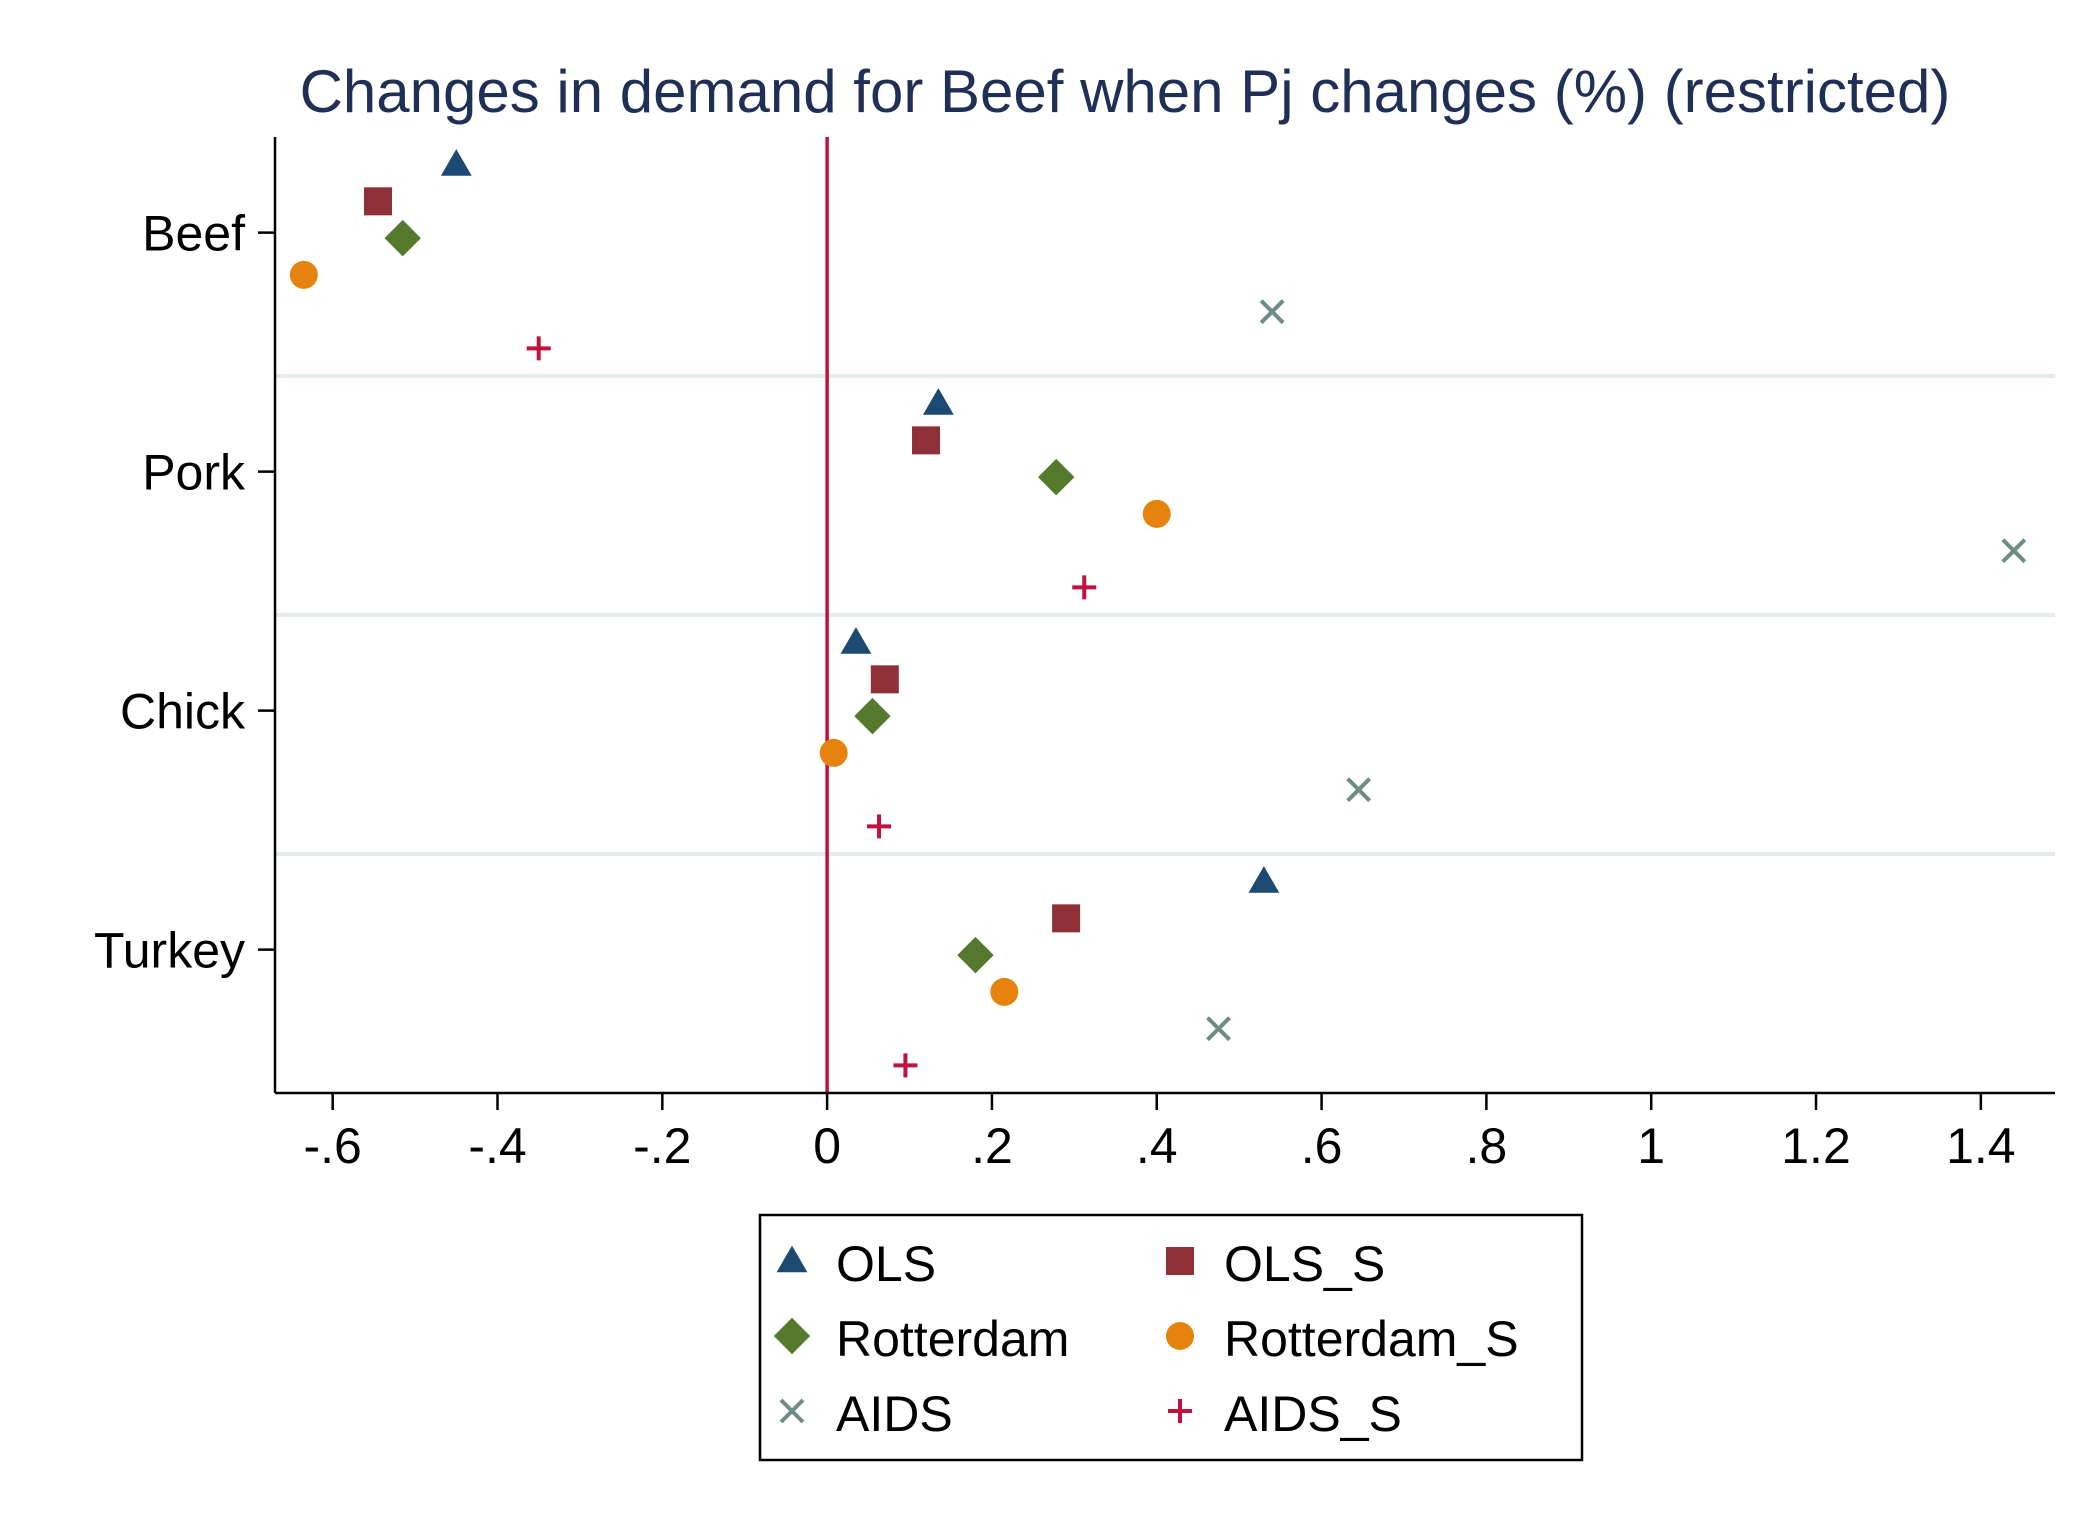 The height and width of the screenshot is (1526, 2099). What do you see at coordinates (1304, 1264) in the screenshot?
I see `legend-label: OLS_S` at bounding box center [1304, 1264].